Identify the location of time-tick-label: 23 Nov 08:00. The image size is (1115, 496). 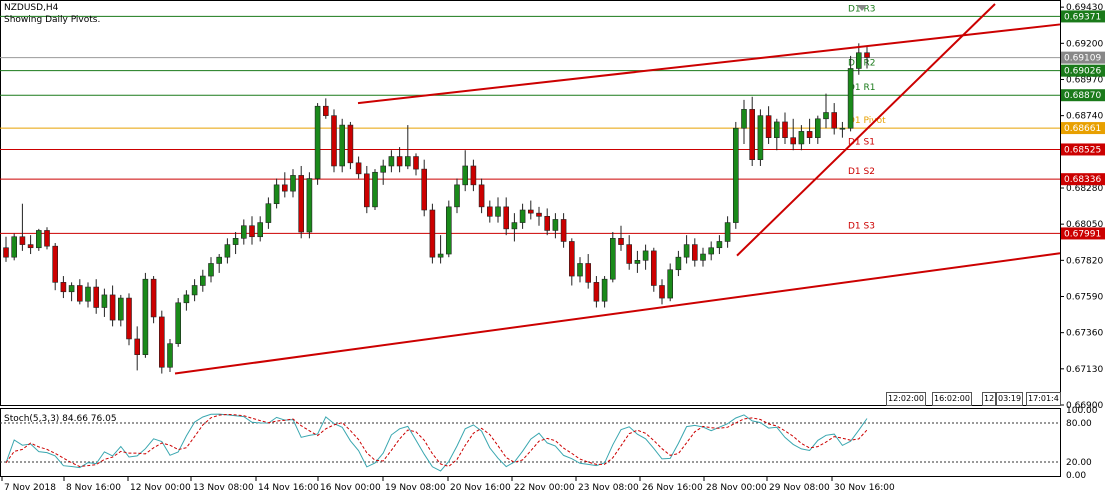
(608, 488).